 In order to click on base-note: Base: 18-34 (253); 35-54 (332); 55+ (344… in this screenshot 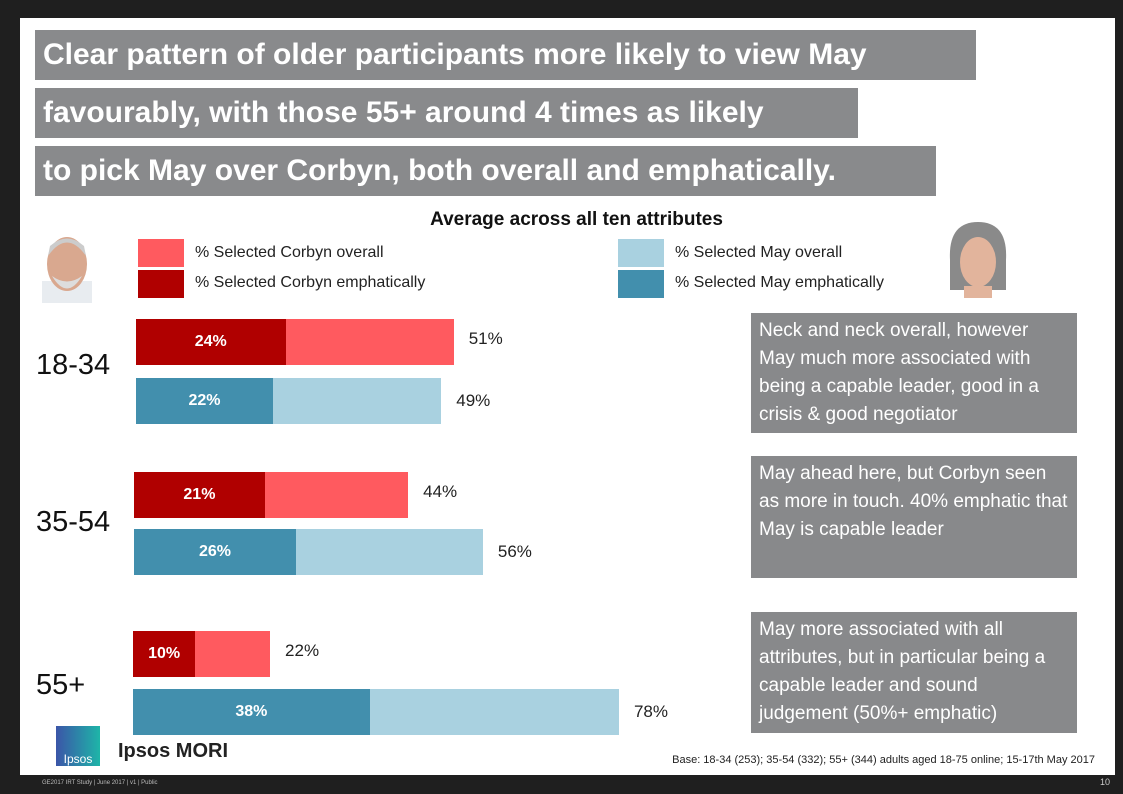, I will do `click(883, 760)`.